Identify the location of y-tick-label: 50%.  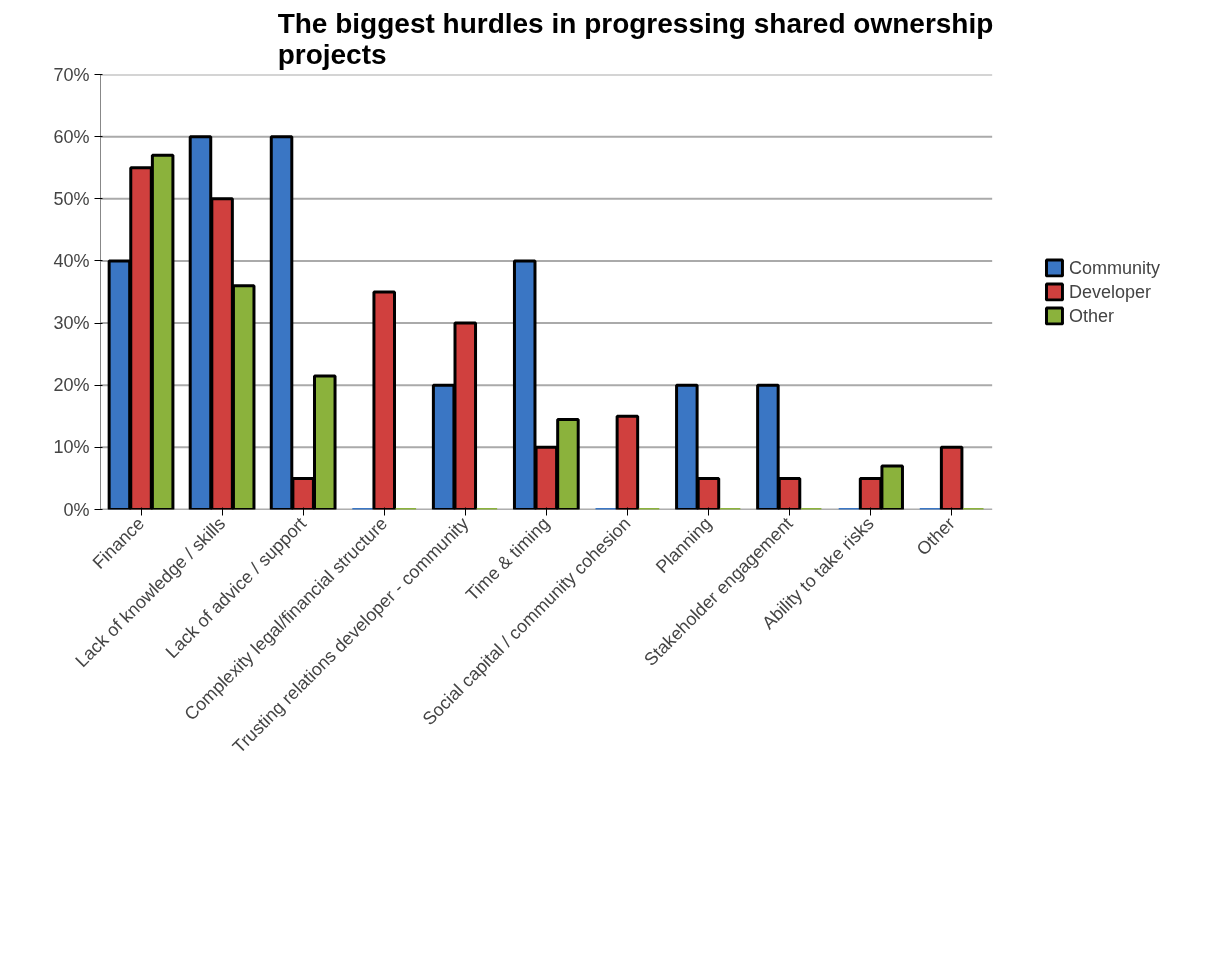
(71, 198).